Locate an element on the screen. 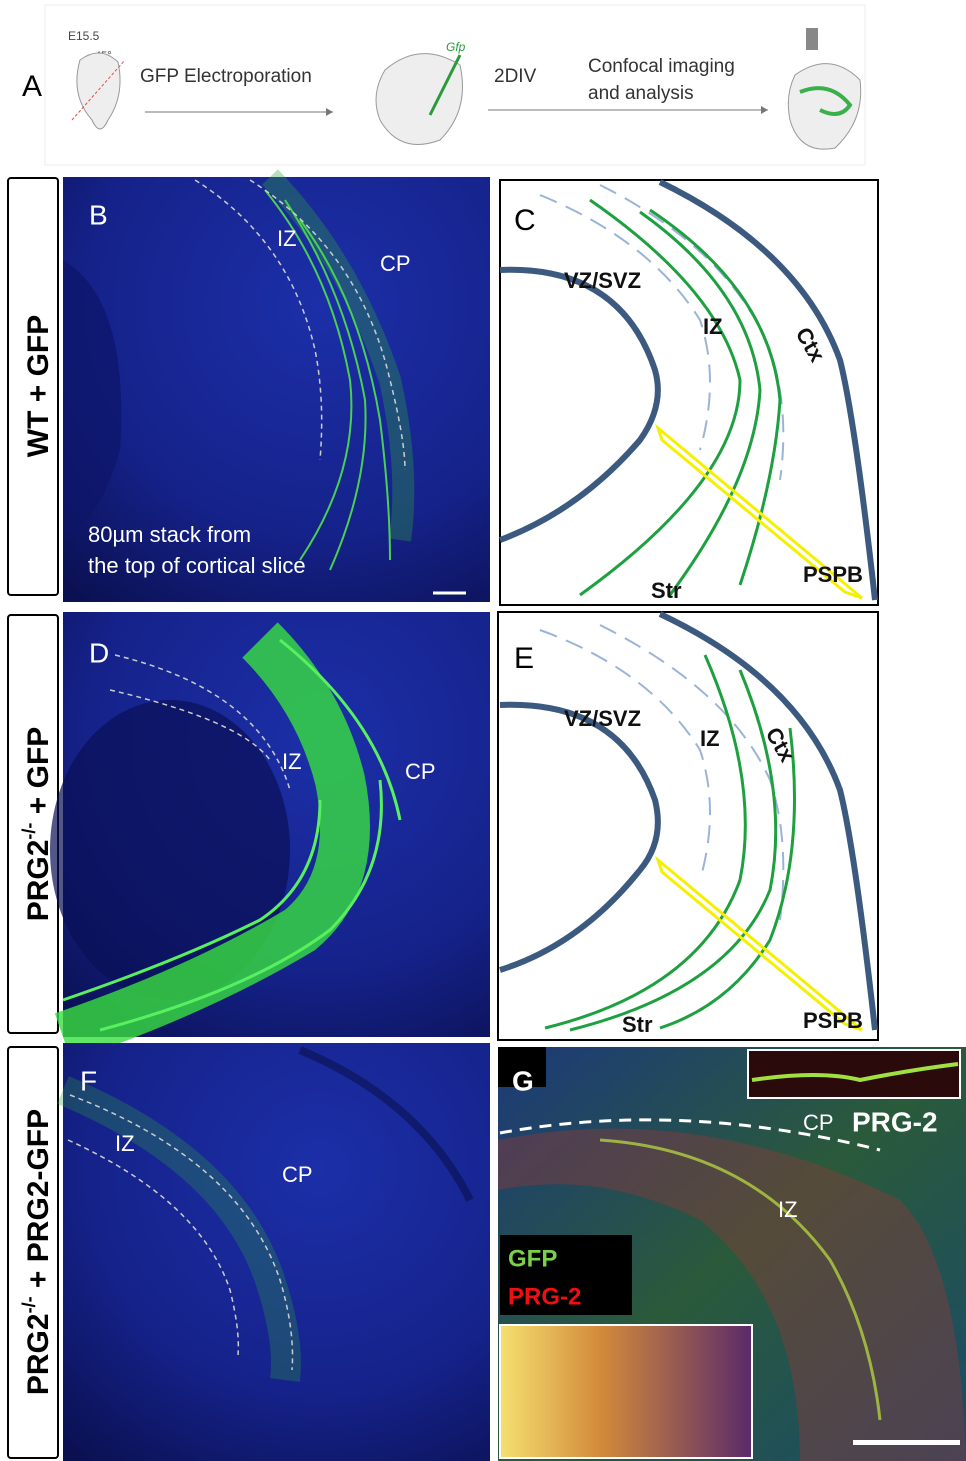 The image size is (966, 1461). electrode is located at coordinates (445, 85).